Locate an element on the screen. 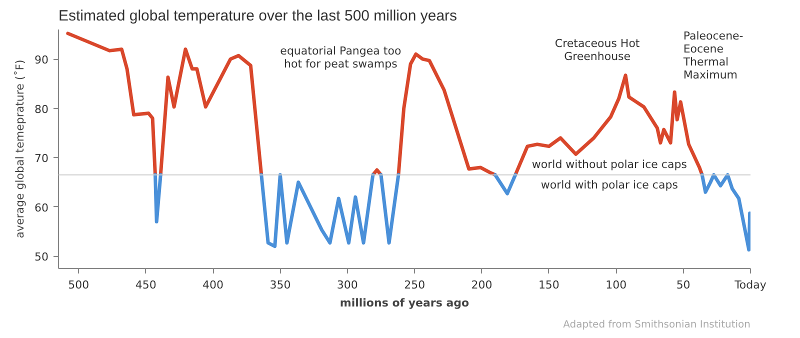 Image resolution: width=800 pixels, height=338 pixels. annotation: world without polar ice caps is located at coordinates (610, 165).